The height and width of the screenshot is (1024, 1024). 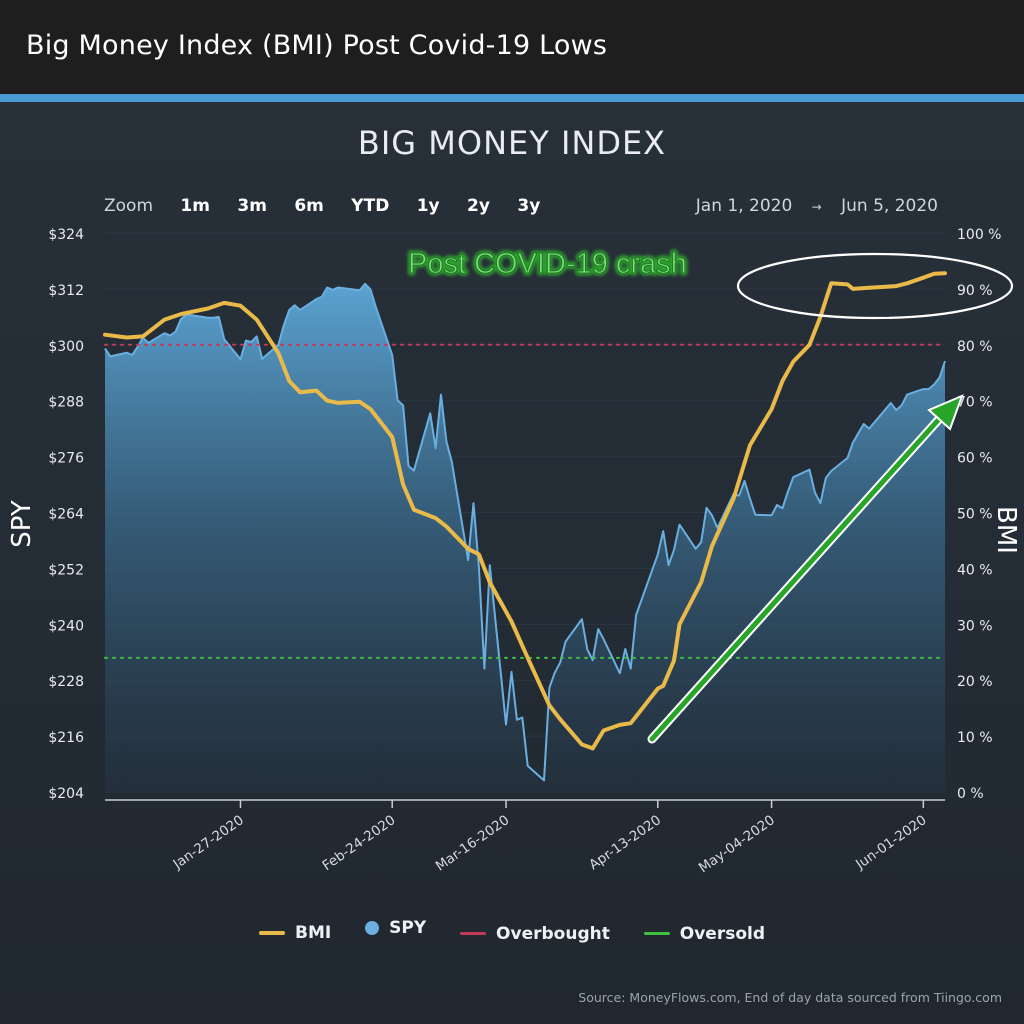 I want to click on y-left-tick-label: $324, so click(x=66, y=235).